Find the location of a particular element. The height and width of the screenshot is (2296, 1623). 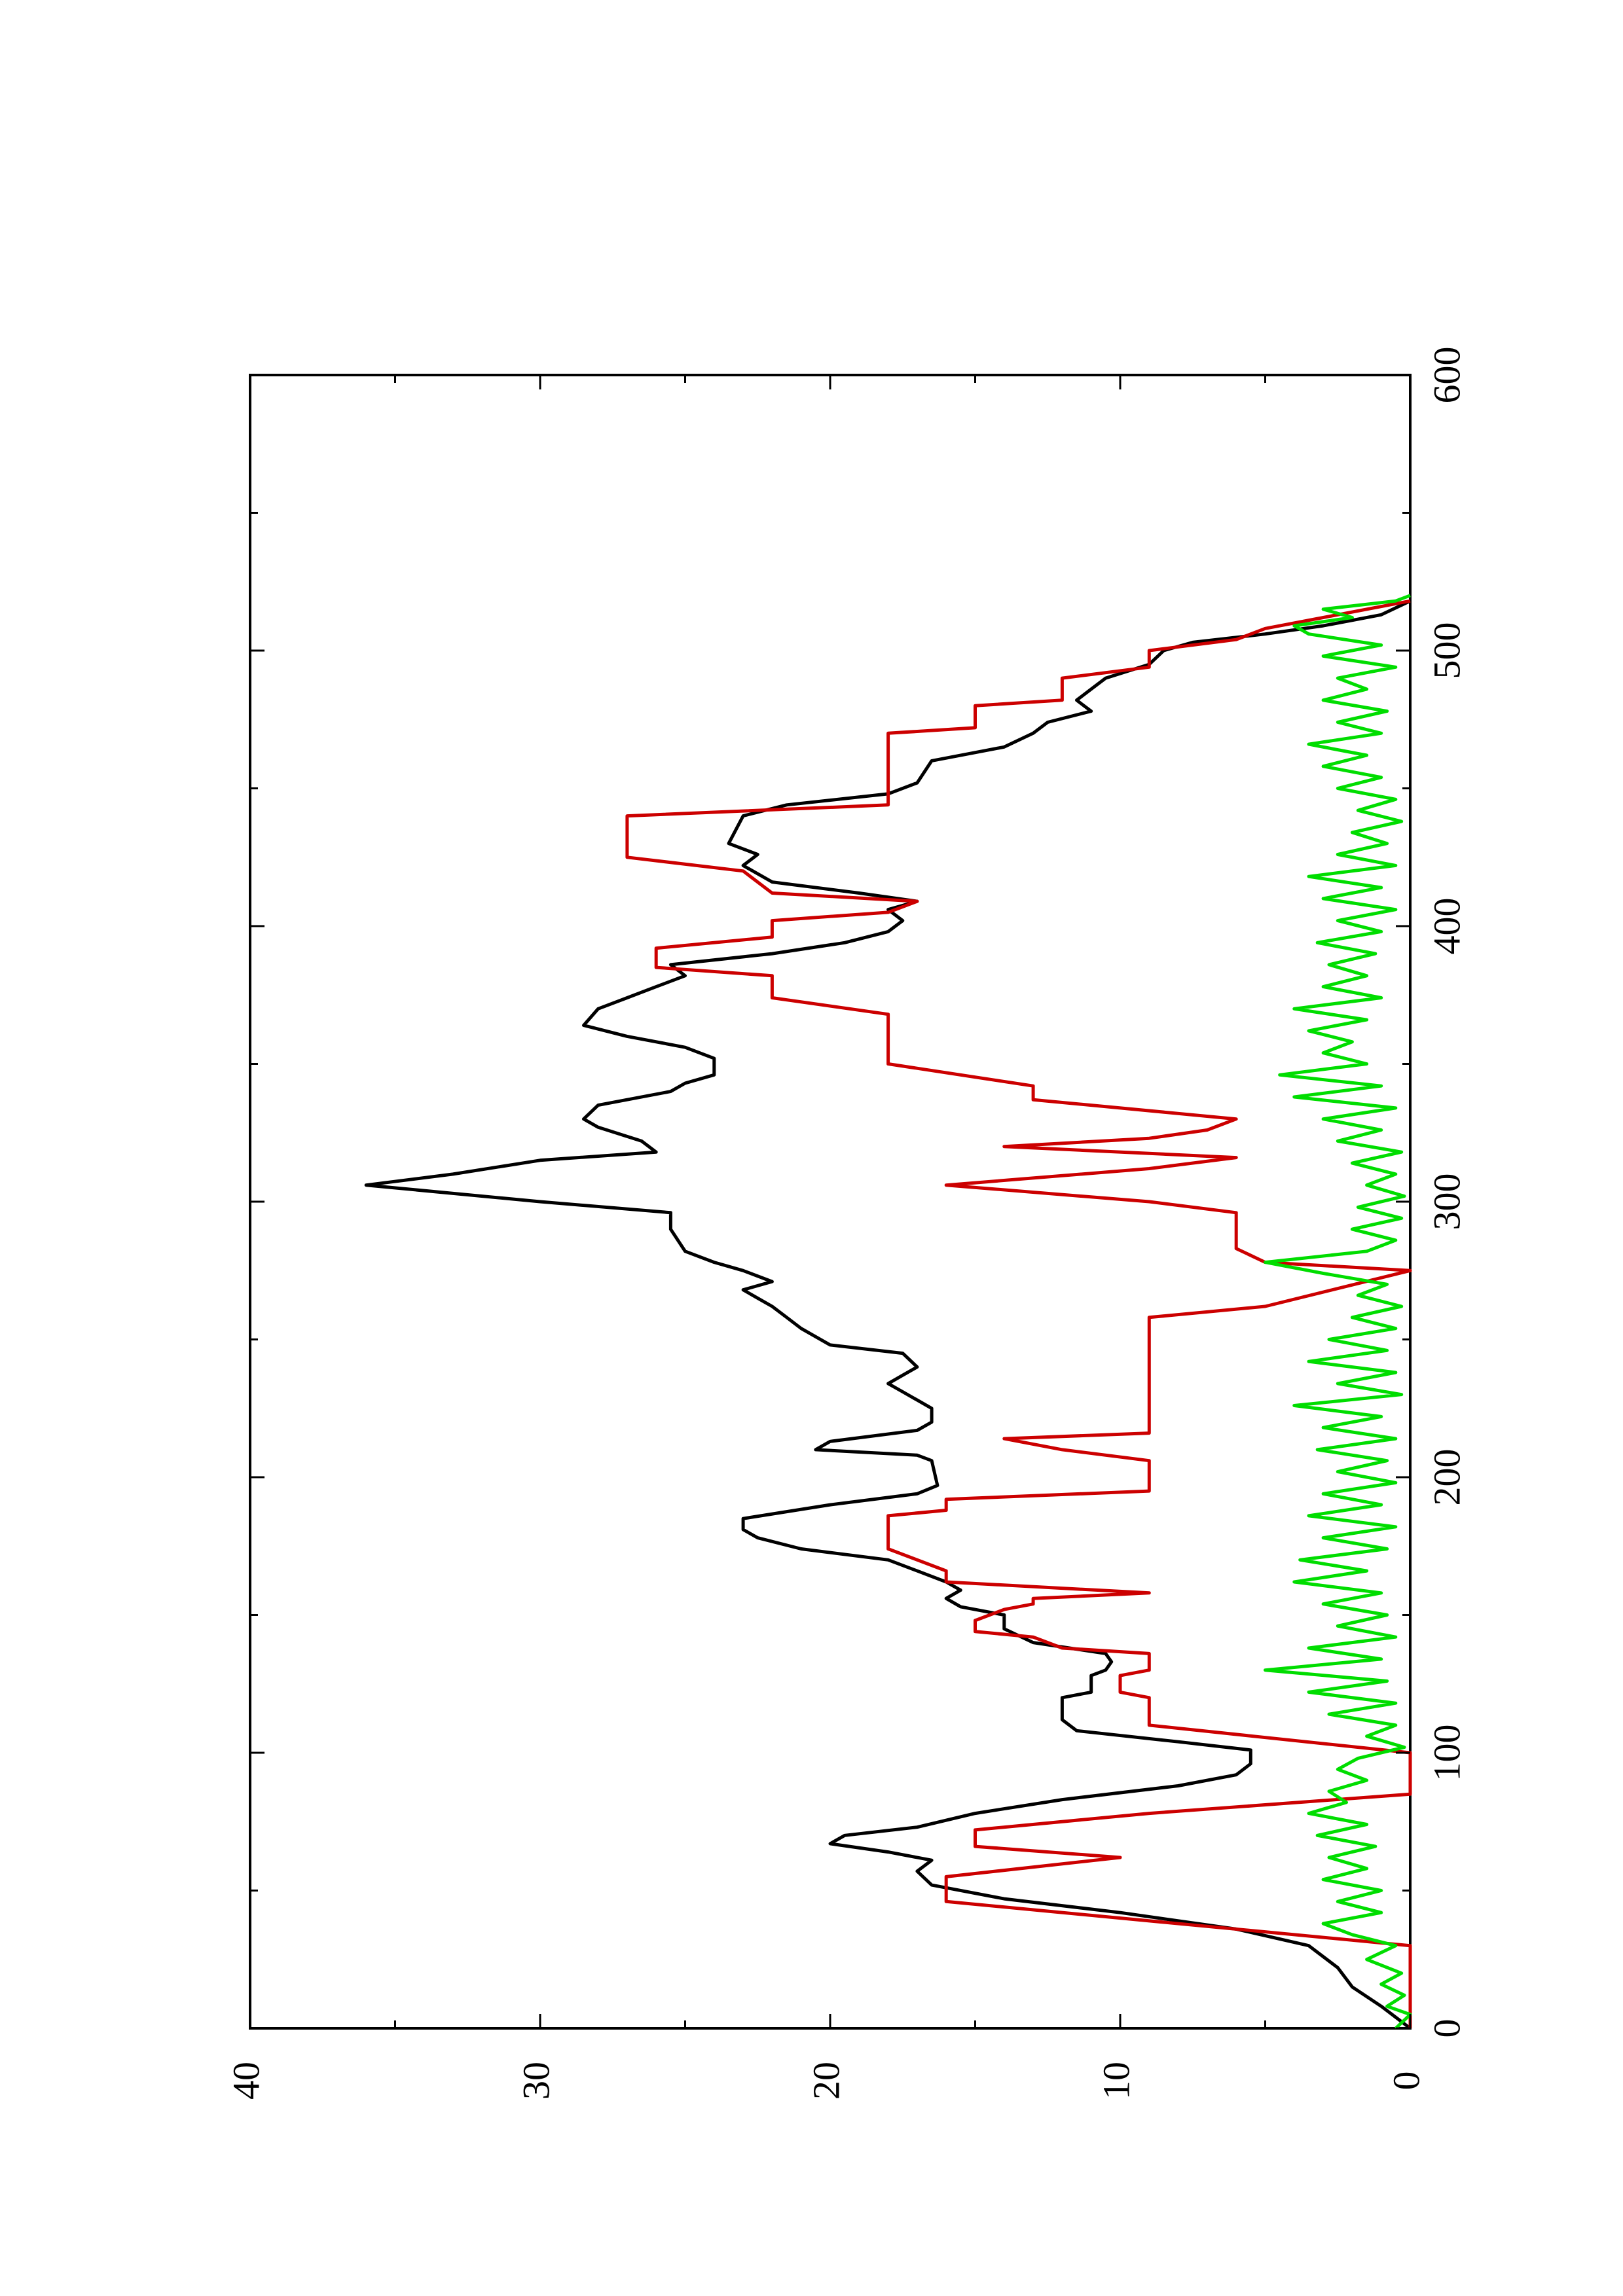

y-tick-label: 0 is located at coordinates (1406, 2081).